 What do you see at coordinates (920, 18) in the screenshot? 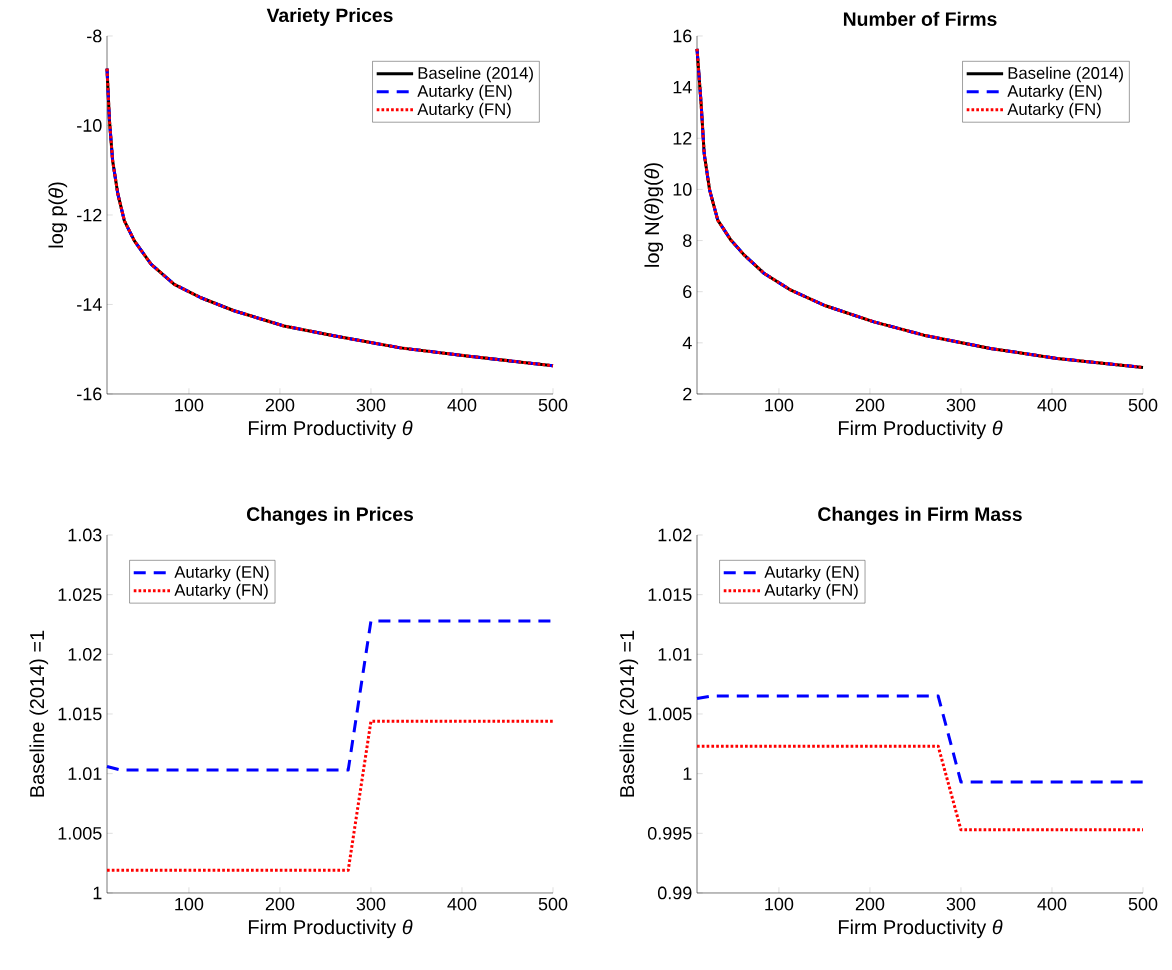
I see `chart-title: Number of Firms` at bounding box center [920, 18].